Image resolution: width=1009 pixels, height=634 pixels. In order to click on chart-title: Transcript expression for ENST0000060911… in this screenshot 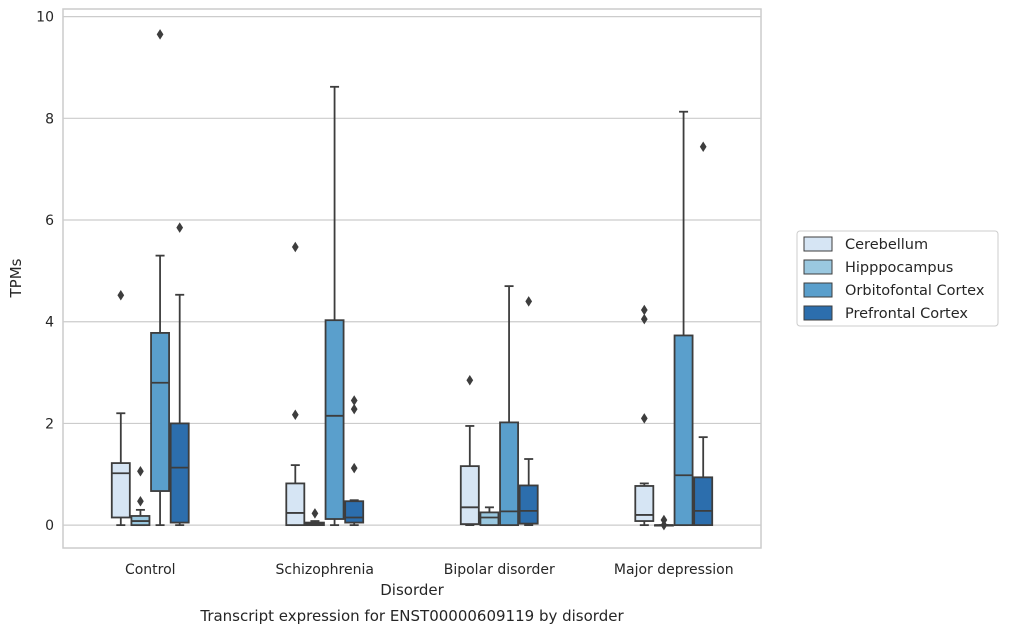, I will do `click(411, 616)`.